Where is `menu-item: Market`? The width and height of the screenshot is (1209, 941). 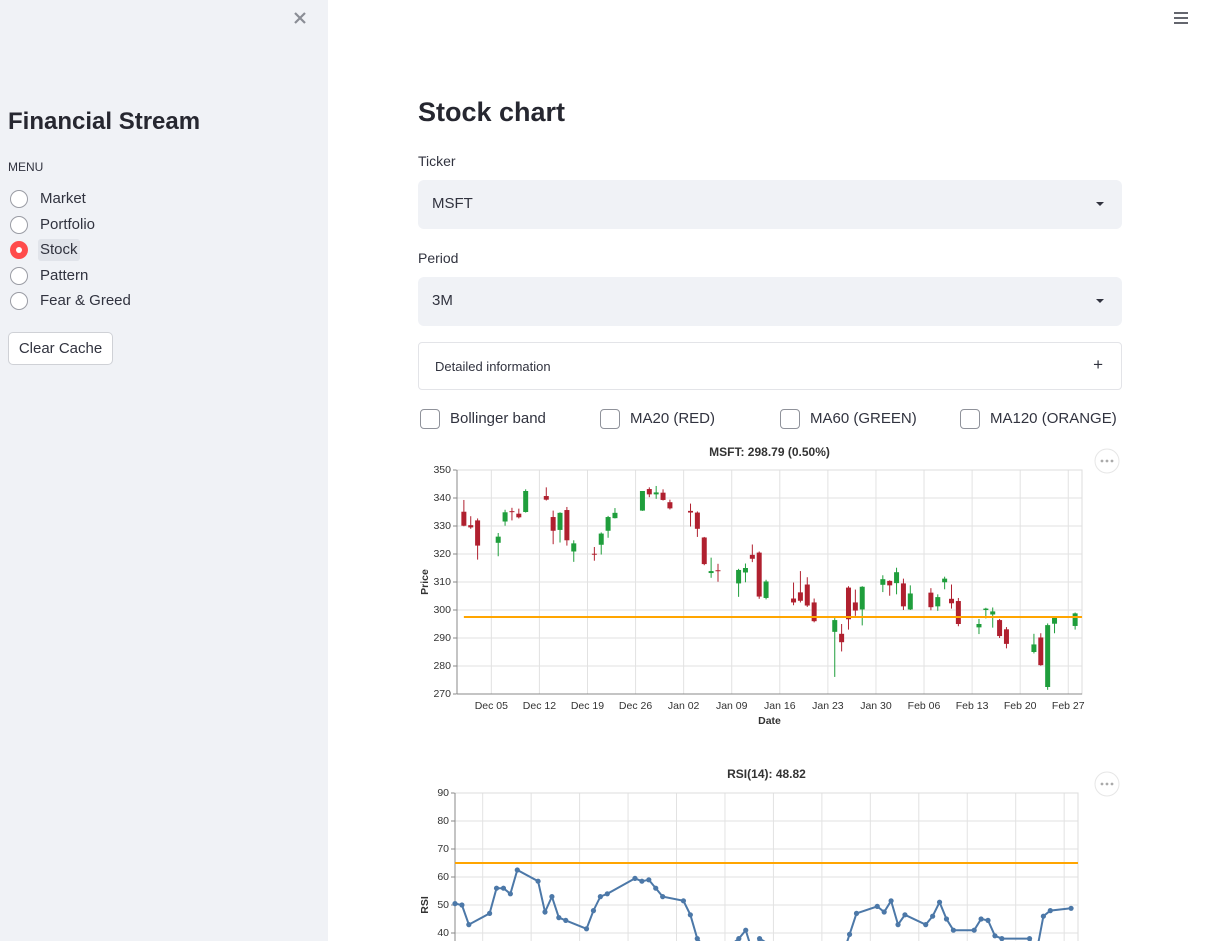 menu-item: Market is located at coordinates (63, 198).